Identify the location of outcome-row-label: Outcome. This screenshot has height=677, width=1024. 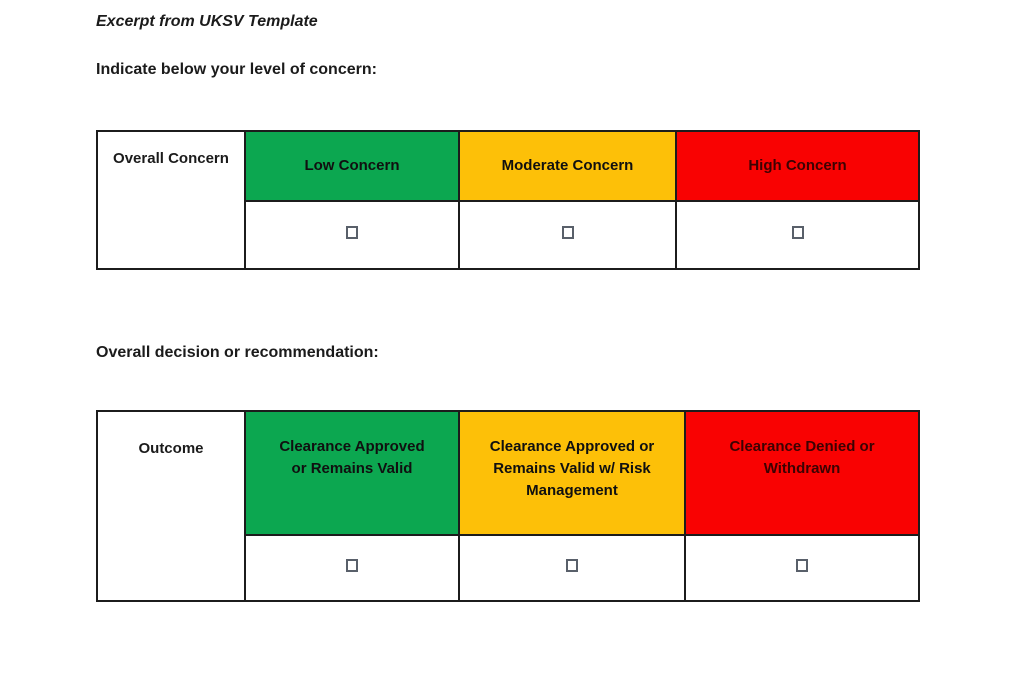
(171, 506).